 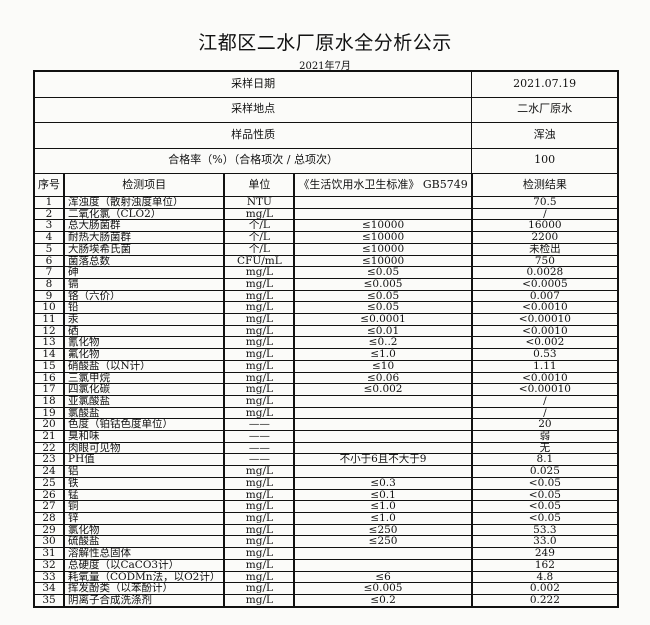 What do you see at coordinates (545, 354) in the screenshot?
I see `row-result: 0.53` at bounding box center [545, 354].